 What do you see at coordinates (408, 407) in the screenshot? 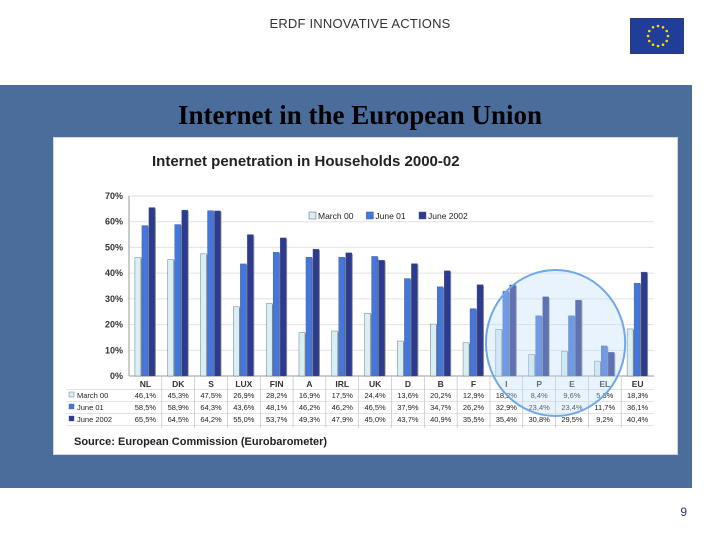
I see `table-cell: 37,9%` at bounding box center [408, 407].